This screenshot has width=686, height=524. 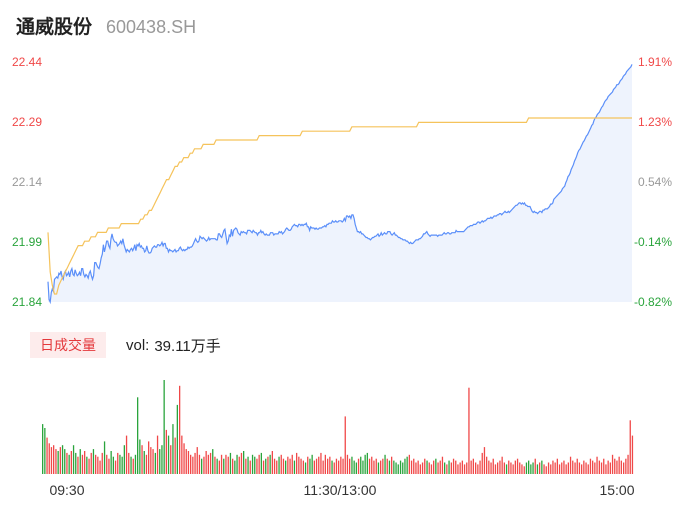 What do you see at coordinates (68, 345) in the screenshot?
I see `period-button: 日成交量` at bounding box center [68, 345].